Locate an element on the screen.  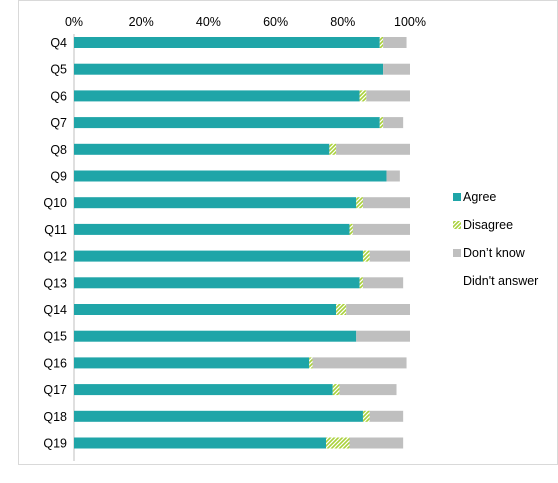
category-label: Q10 is located at coordinates (55, 203).